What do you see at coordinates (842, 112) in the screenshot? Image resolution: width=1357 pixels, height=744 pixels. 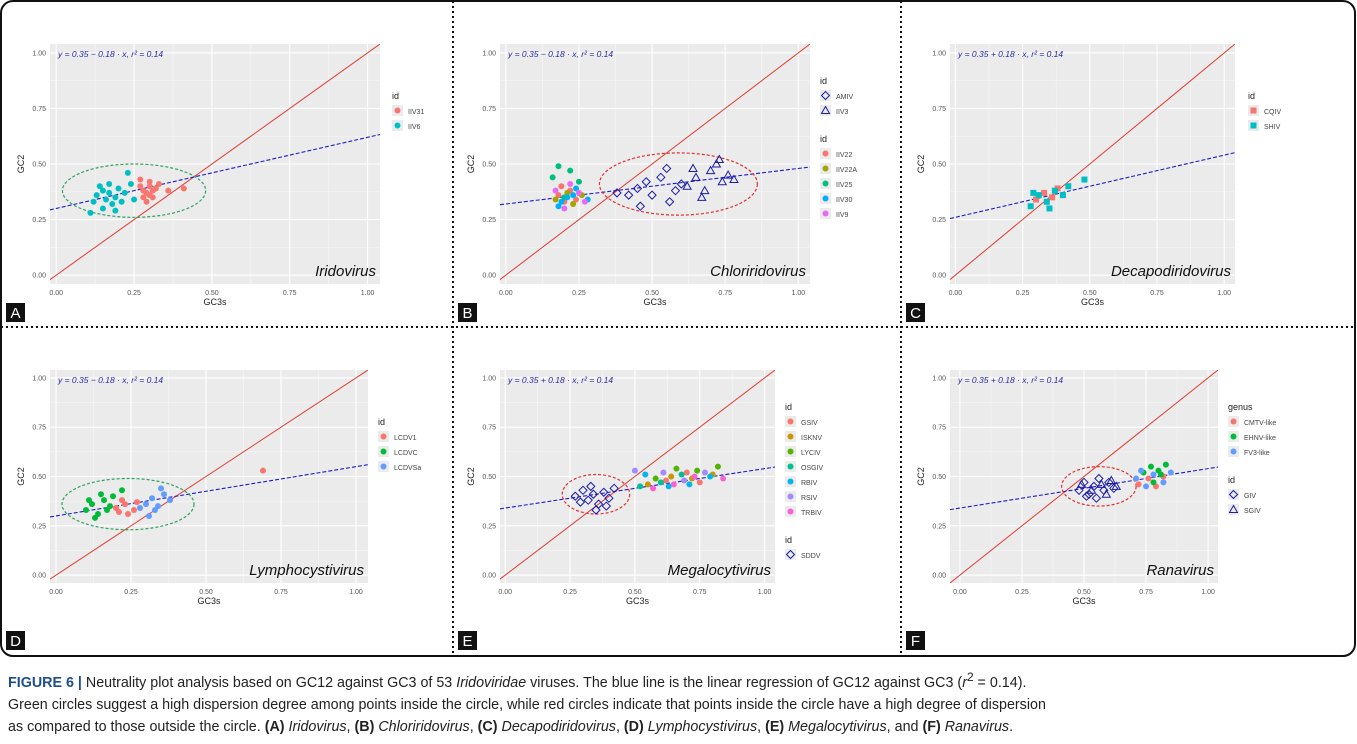 I see `legend-label: IIV3` at bounding box center [842, 112].